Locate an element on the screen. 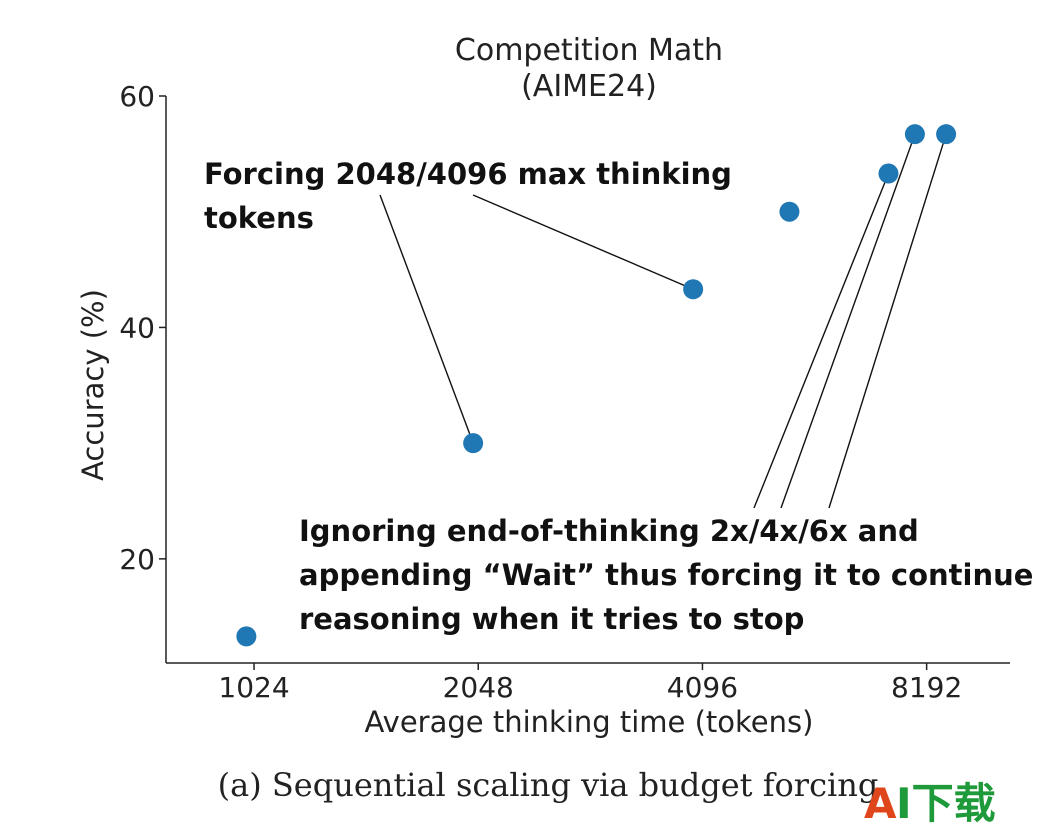 Image resolution: width=1037 pixels, height=829 pixels. annotation-ignoring-line-3: reasoning when it tries to stop is located at coordinates (551, 619).